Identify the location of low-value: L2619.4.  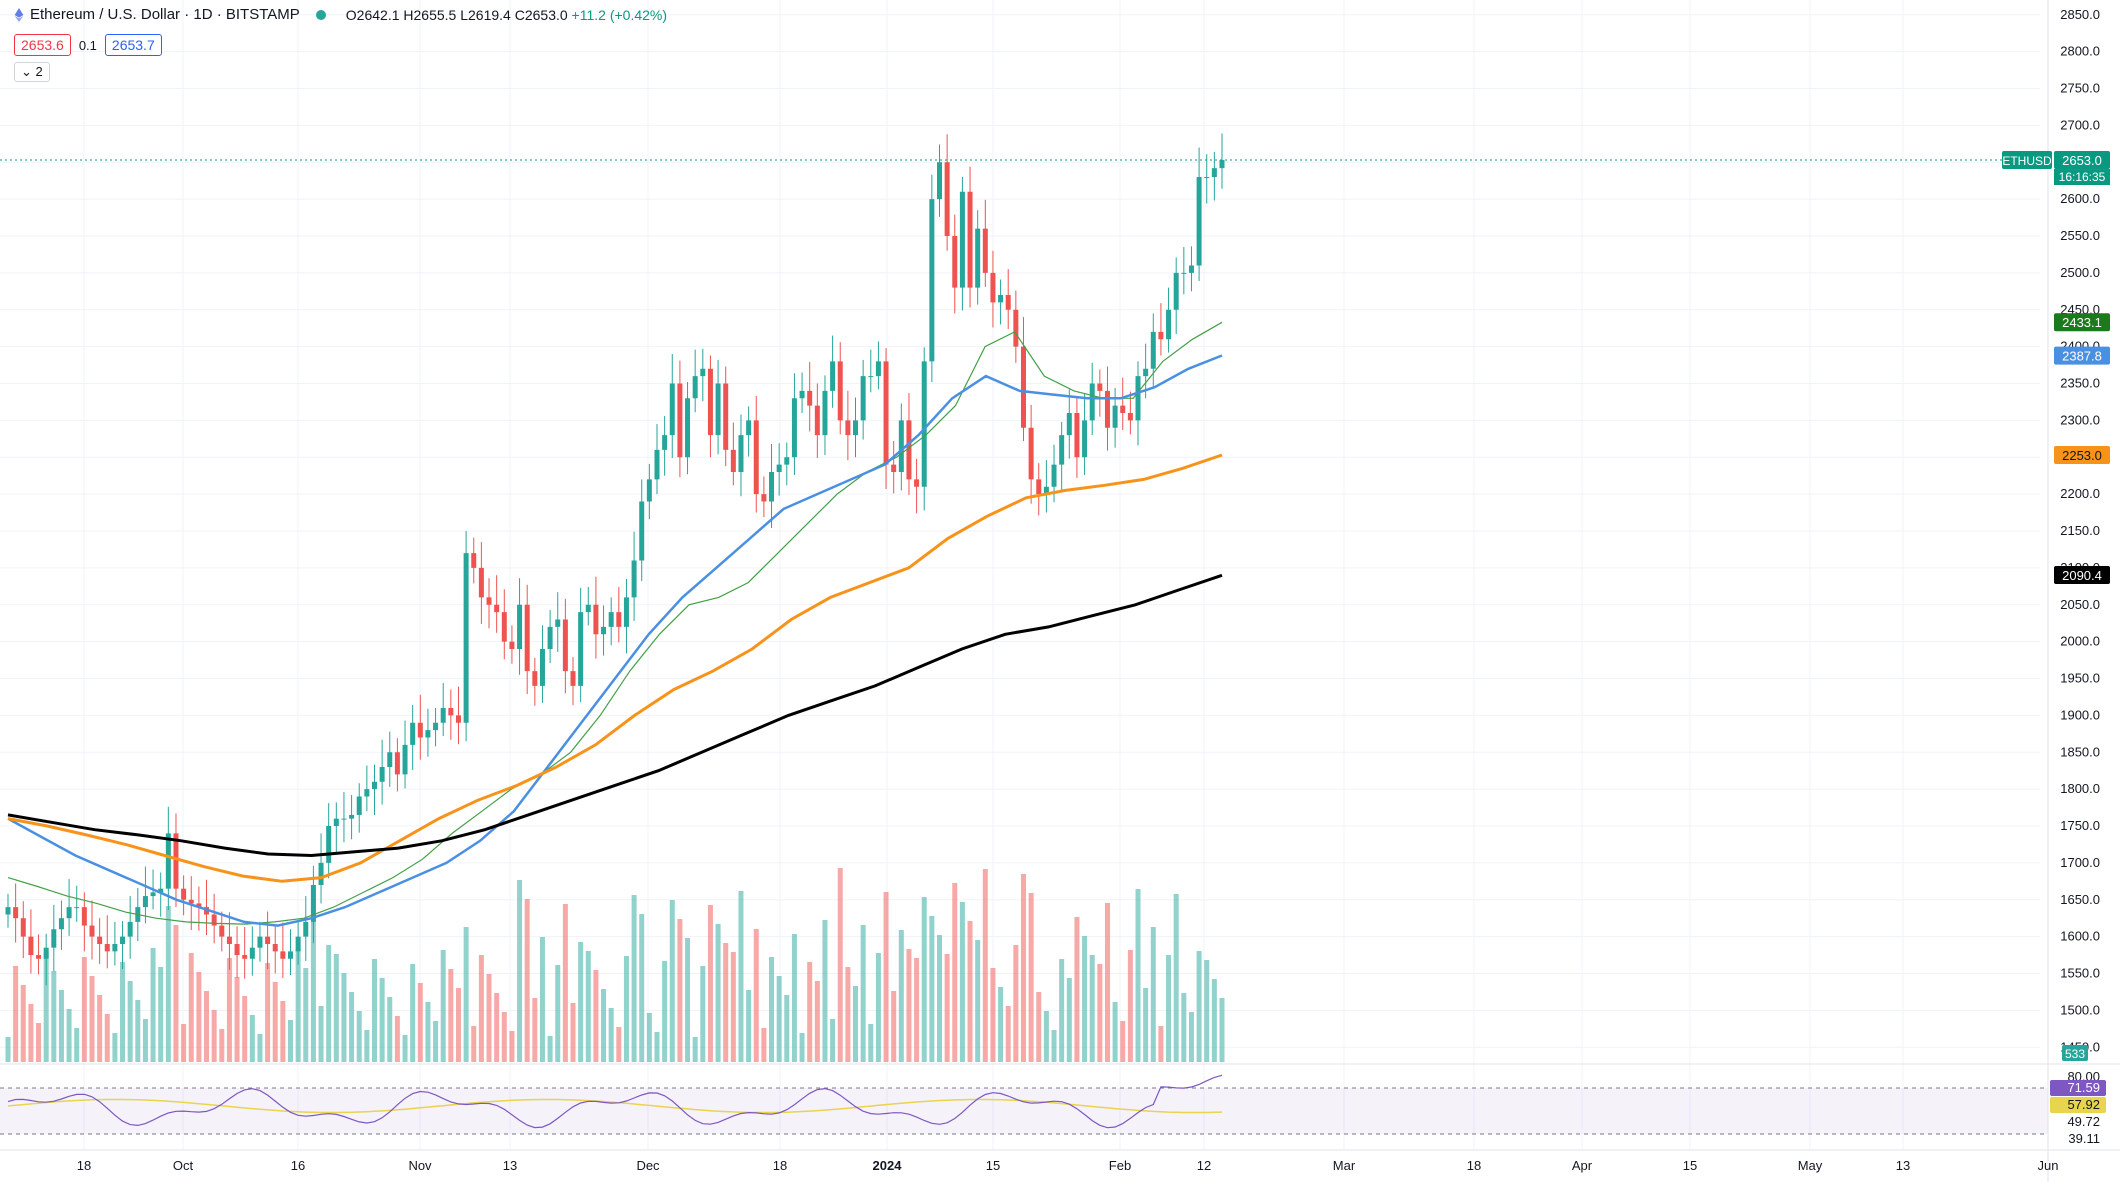
(485, 14).